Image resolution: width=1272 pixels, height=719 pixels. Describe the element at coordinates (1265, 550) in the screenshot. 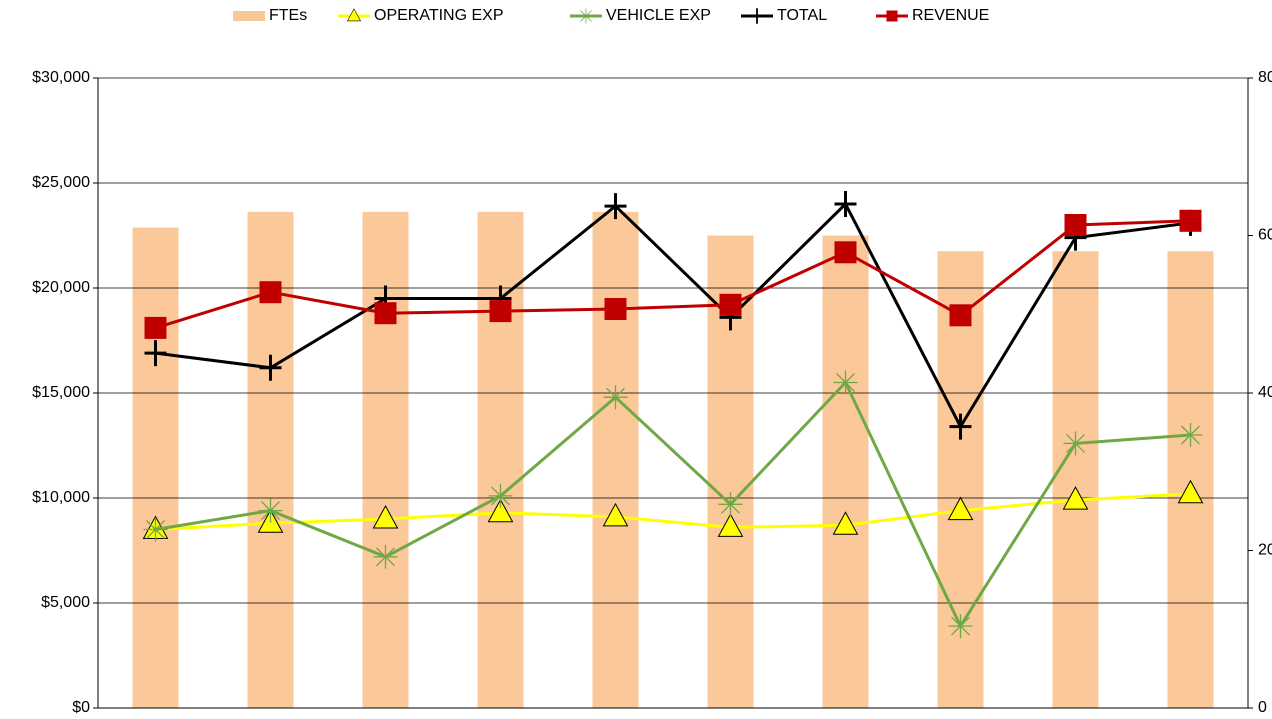

I see `y2-tick-label: 20` at that location.